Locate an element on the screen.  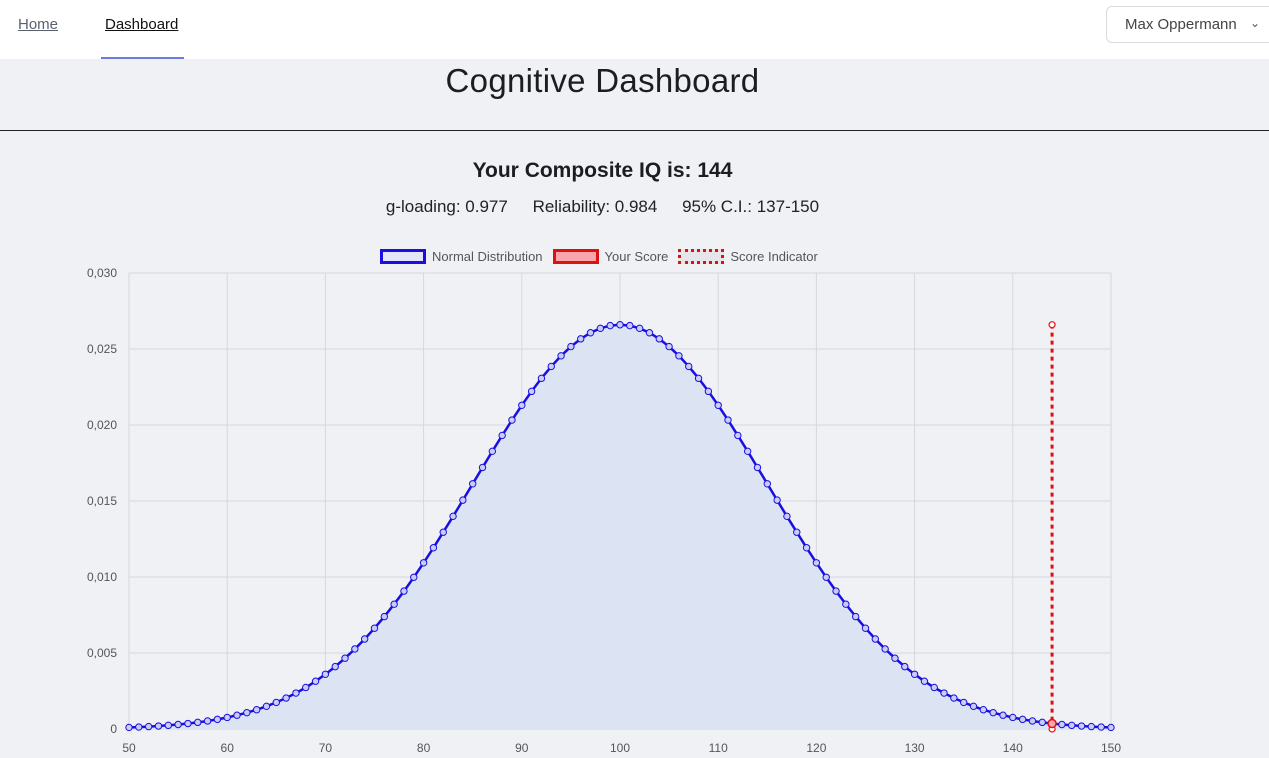
y-tick-label: 0,020 is located at coordinates (102, 425).